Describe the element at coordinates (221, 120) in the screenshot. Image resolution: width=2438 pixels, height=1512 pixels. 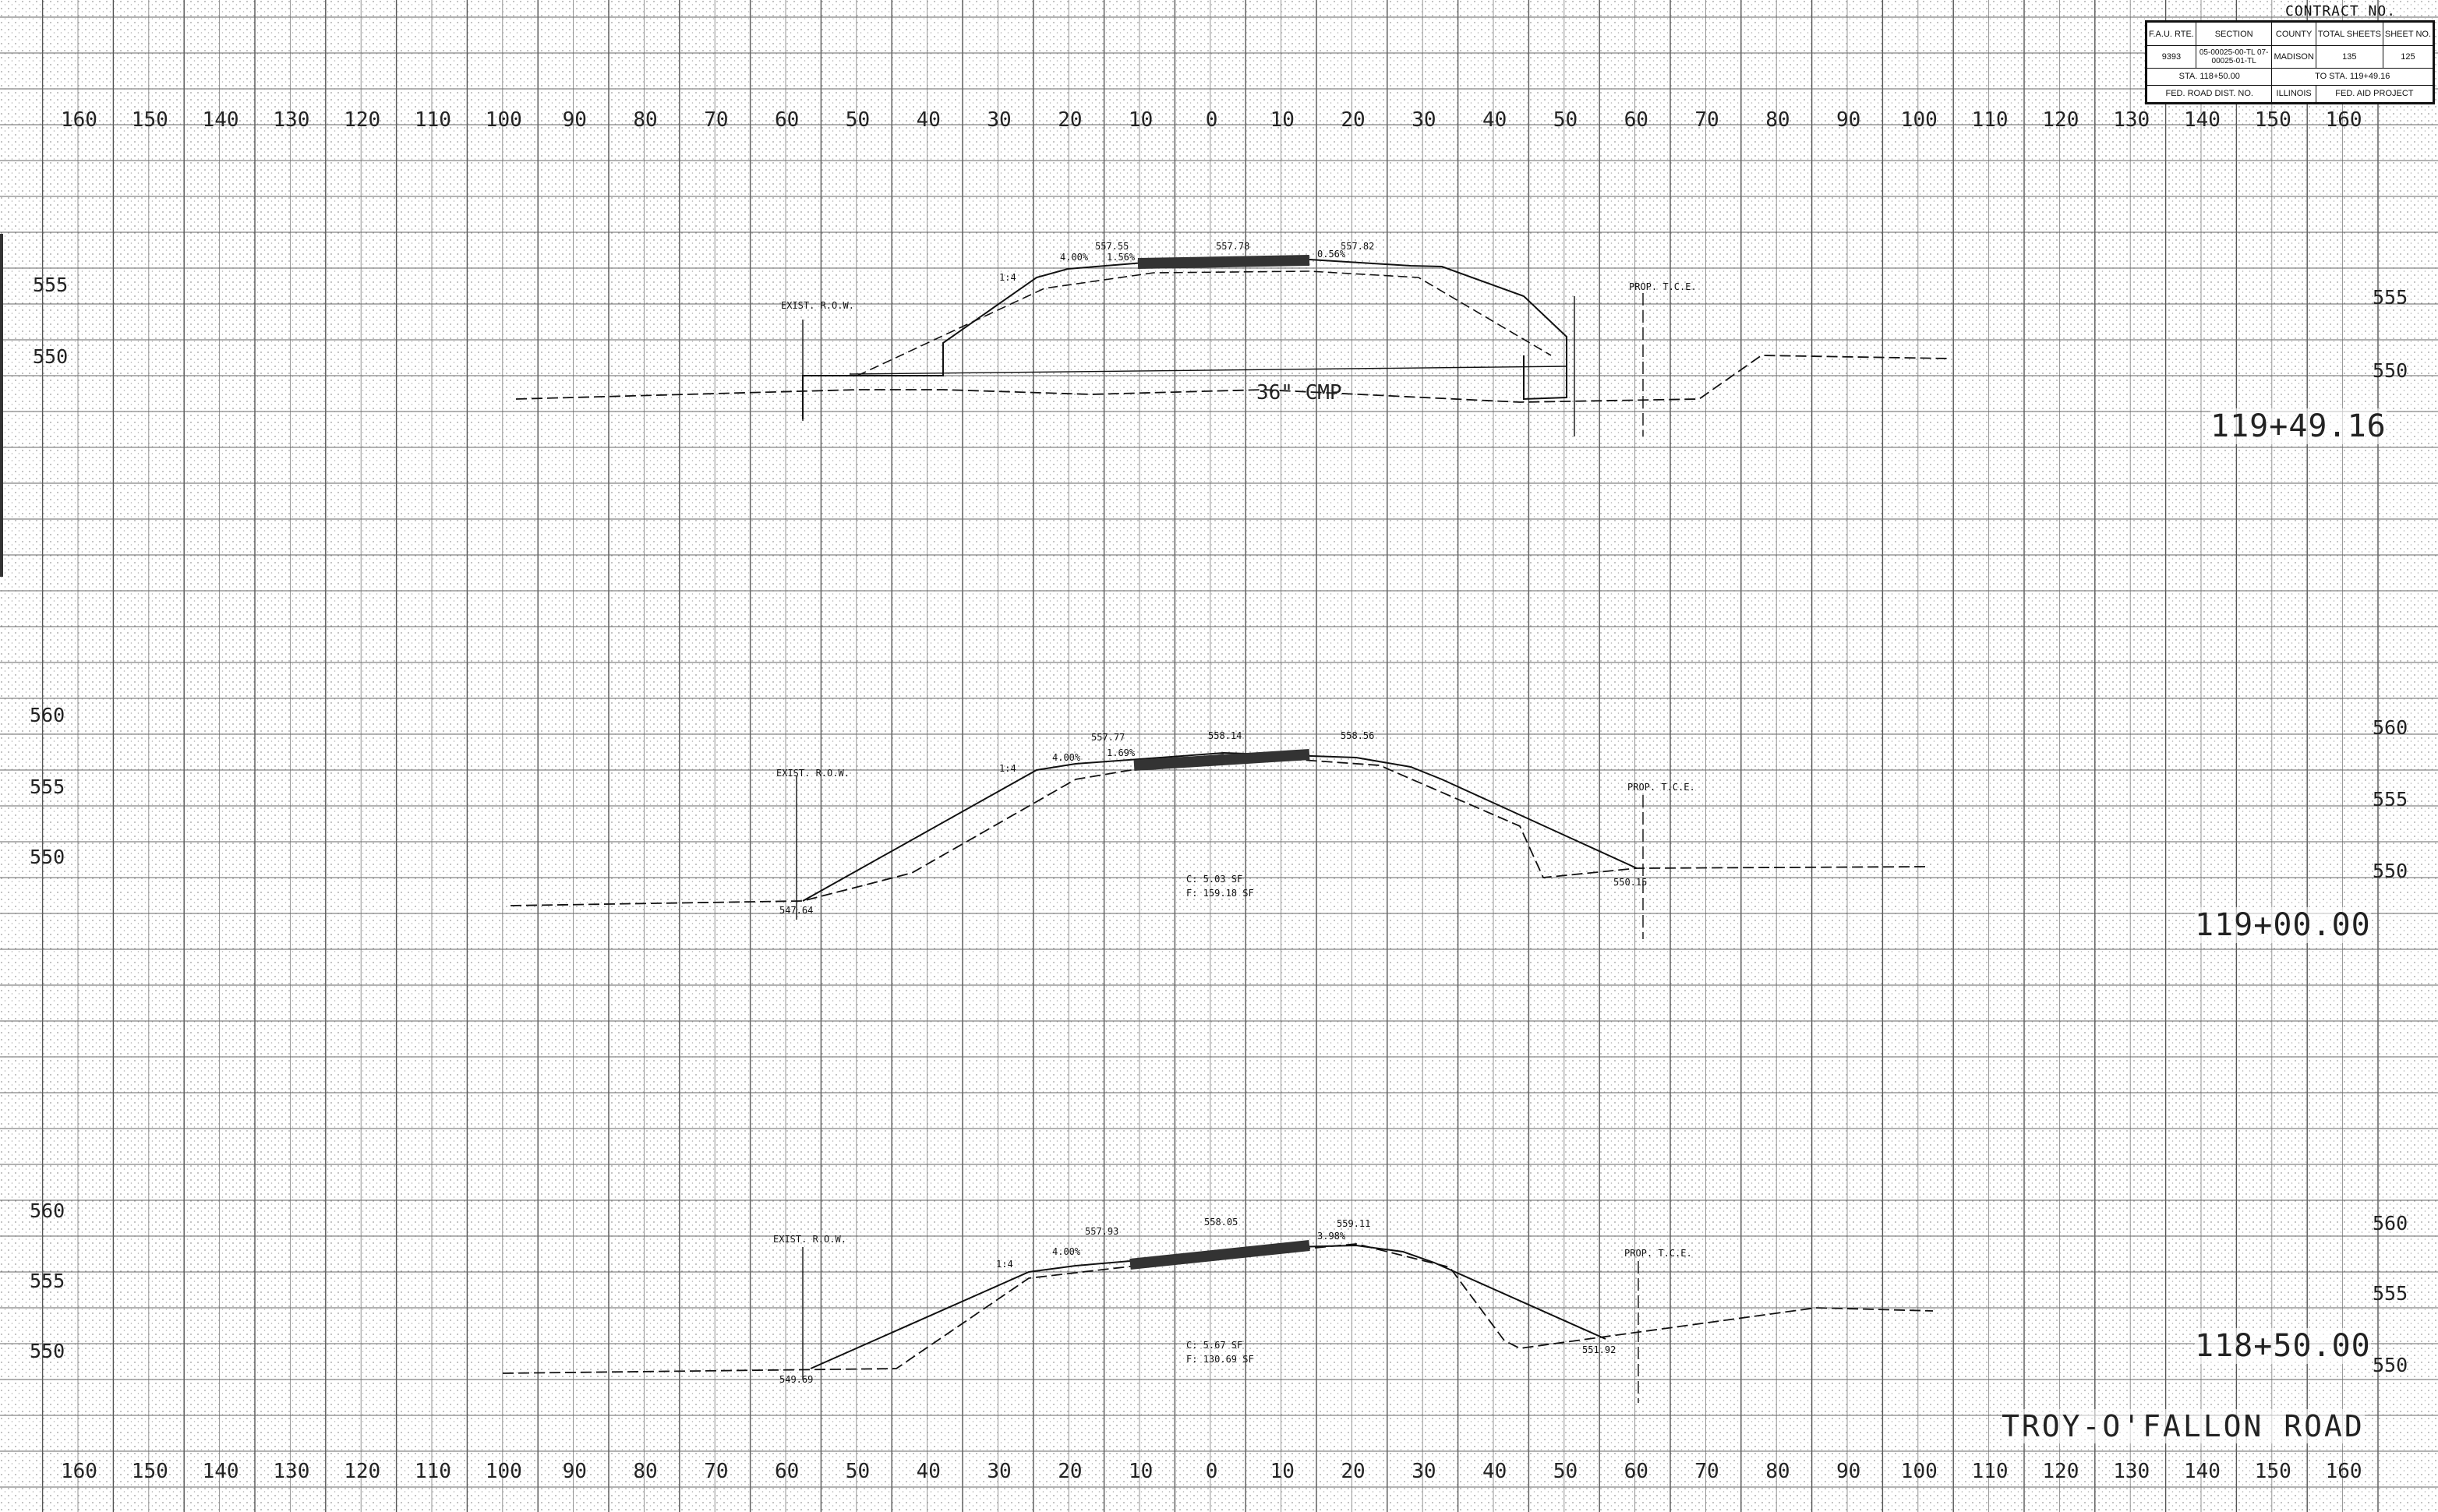
I see `offset-label-top: 140` at that location.